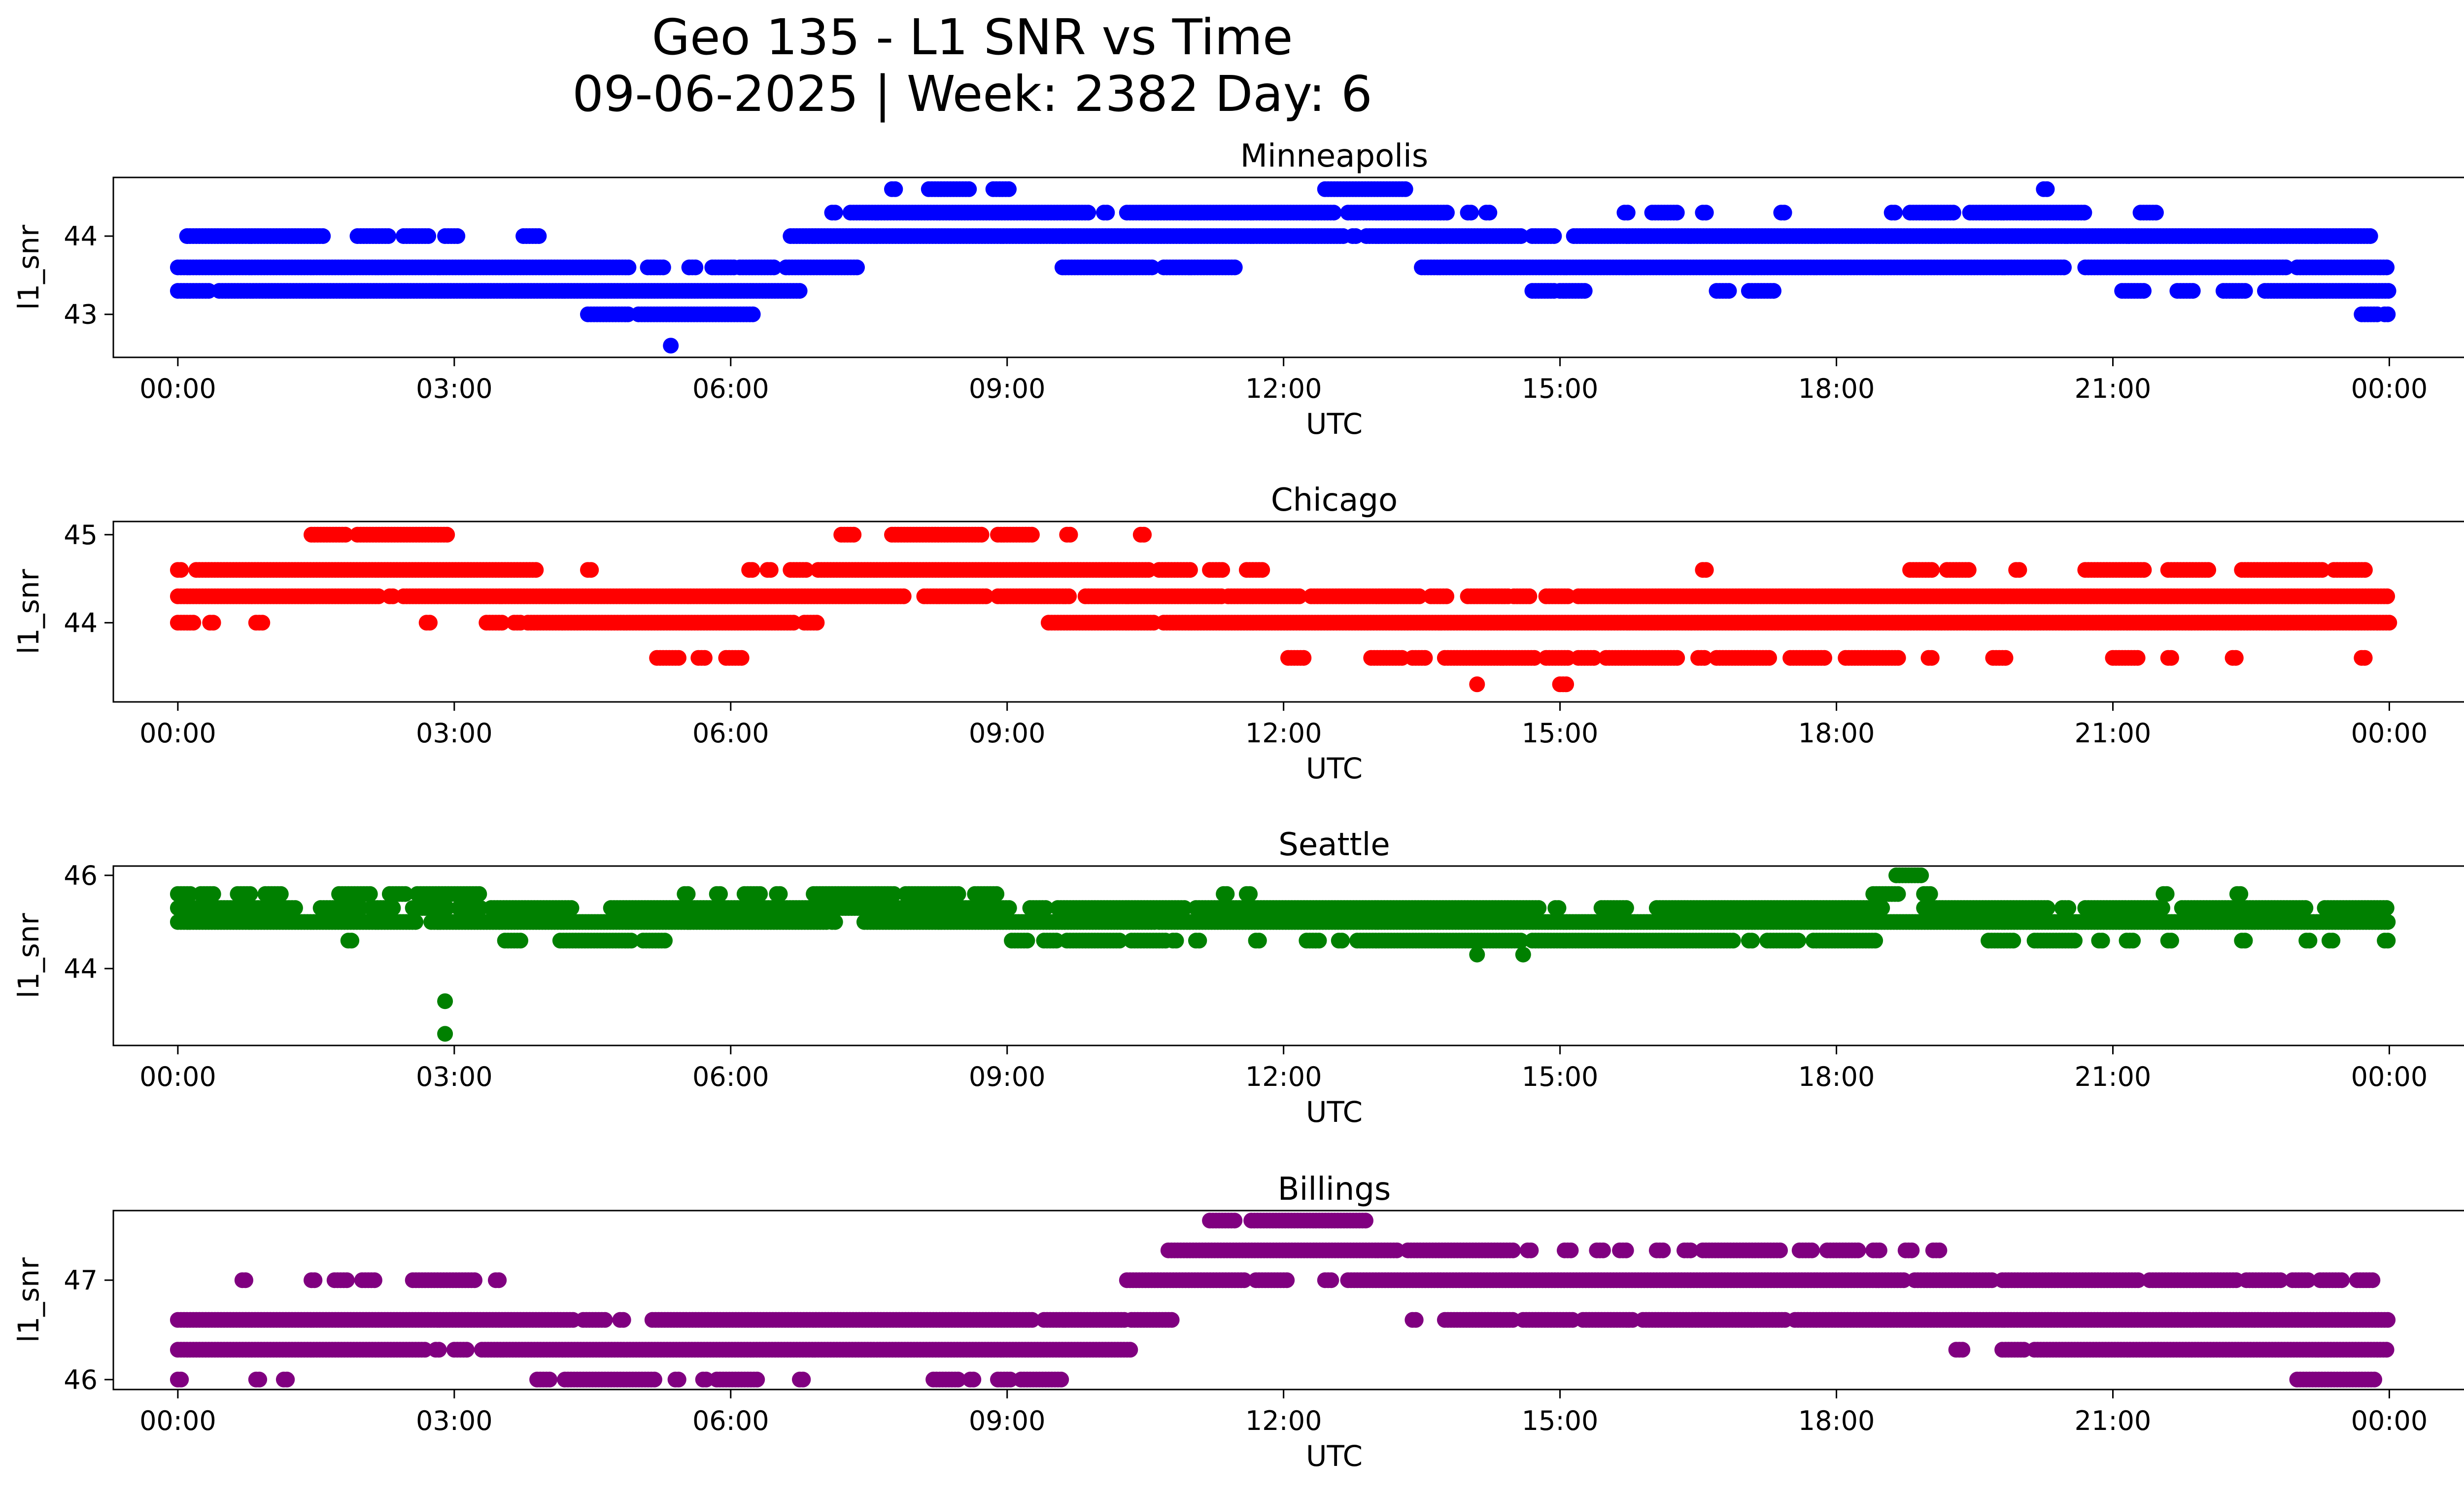  Describe the element at coordinates (1836, 733) in the screenshot. I see `x-tick-label: 18:00` at that location.